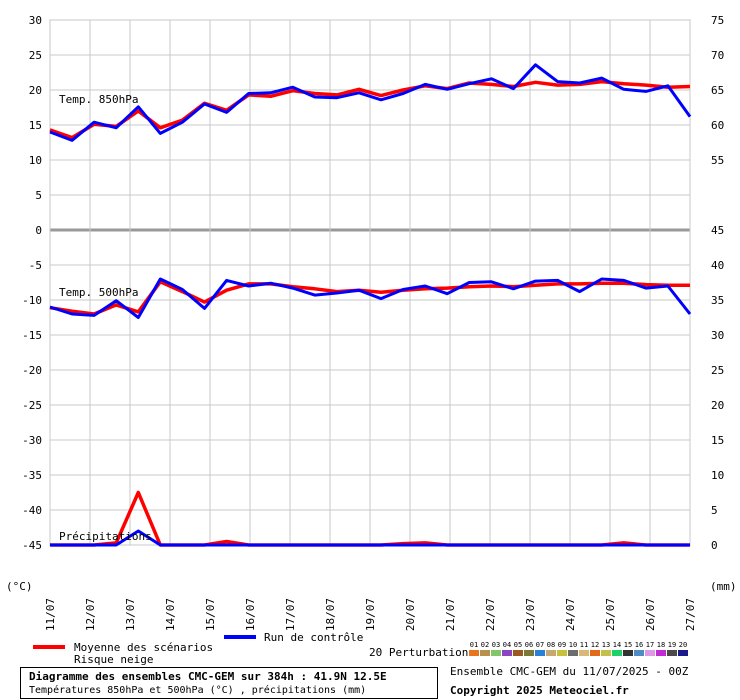 The width and height of the screenshot is (740, 700). What do you see at coordinates (595, 645) in the screenshot?
I see `perturbation-id: 12` at bounding box center [595, 645].